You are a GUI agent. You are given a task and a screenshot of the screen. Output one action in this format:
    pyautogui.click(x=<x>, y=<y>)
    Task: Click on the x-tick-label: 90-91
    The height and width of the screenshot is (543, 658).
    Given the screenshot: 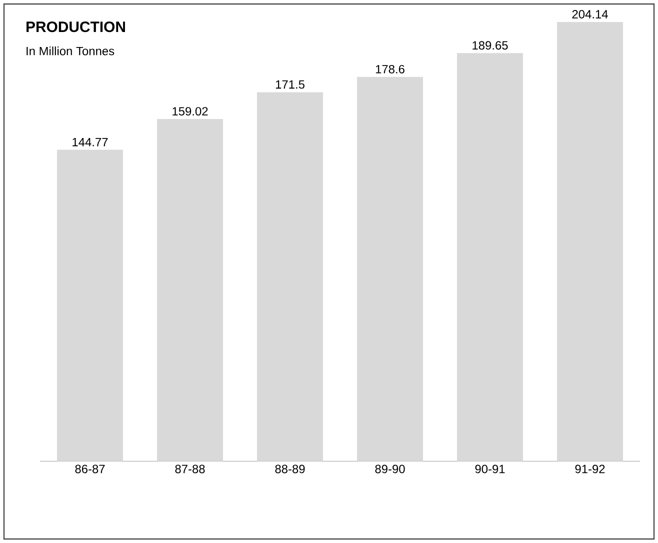 What is the action you would take?
    pyautogui.click(x=490, y=469)
    